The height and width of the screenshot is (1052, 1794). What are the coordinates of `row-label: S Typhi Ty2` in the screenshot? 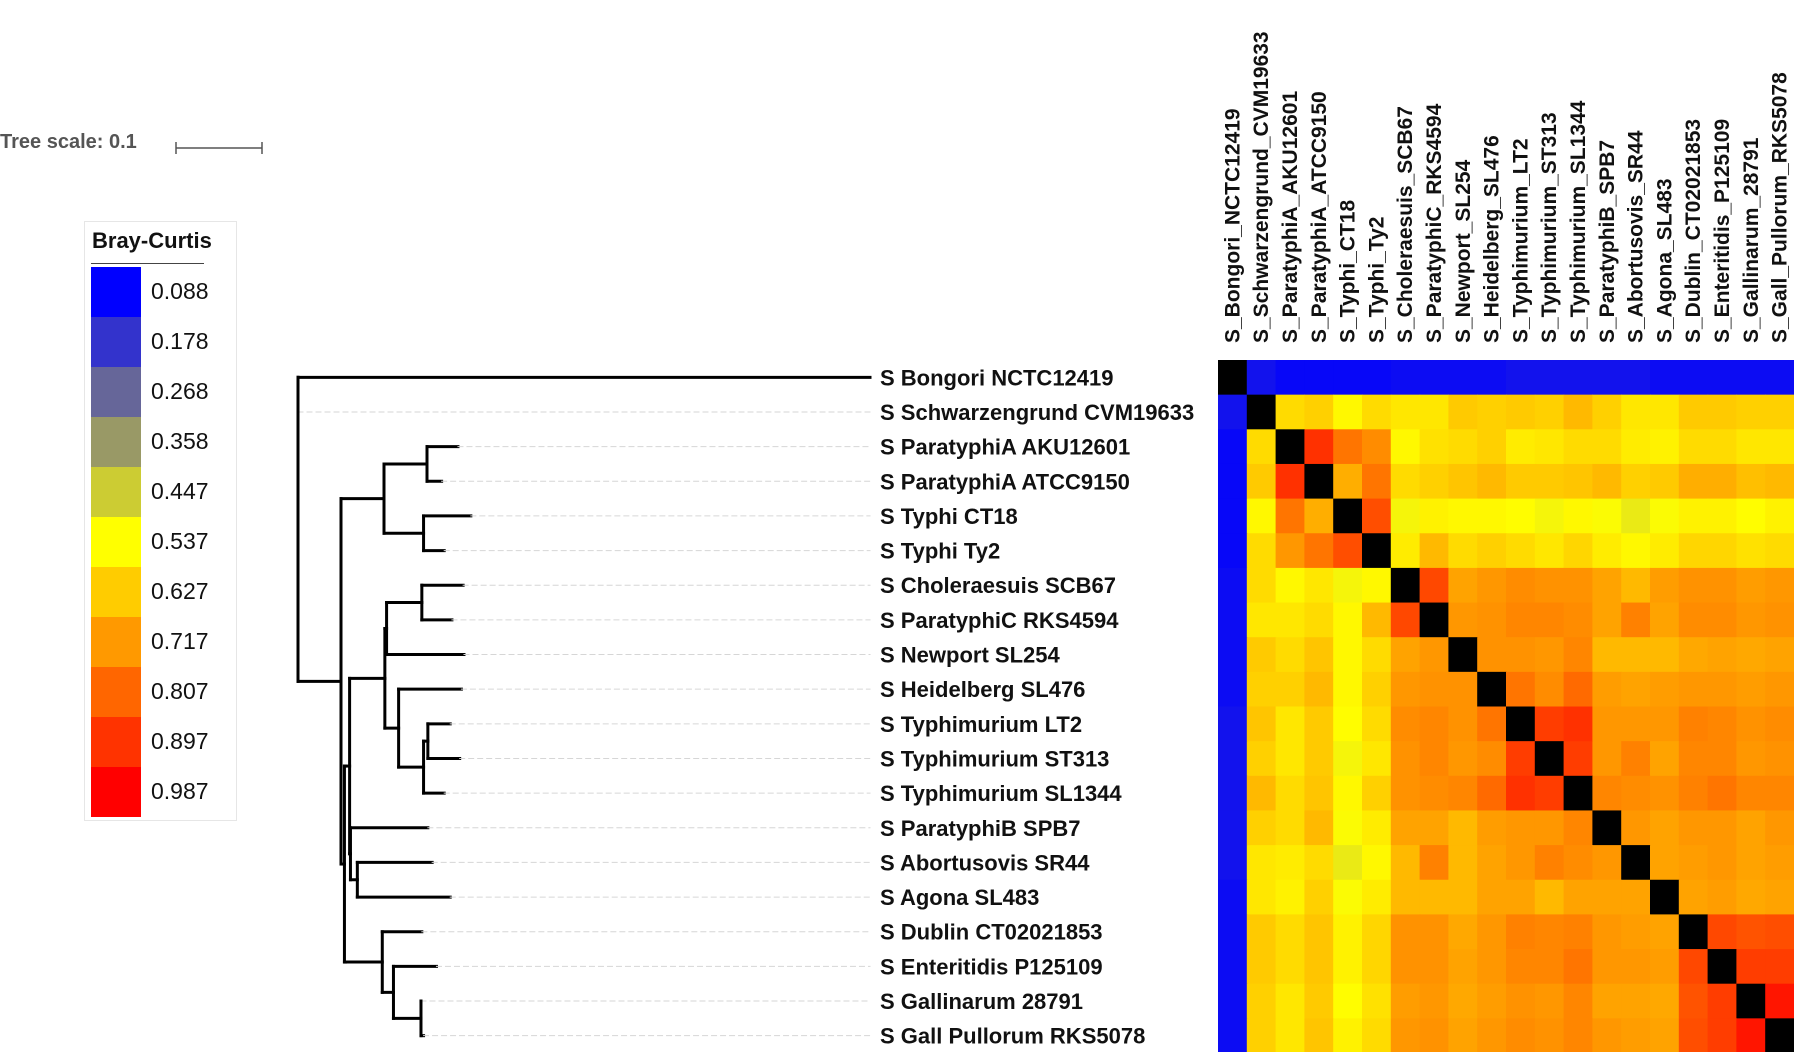 It's located at (940, 551).